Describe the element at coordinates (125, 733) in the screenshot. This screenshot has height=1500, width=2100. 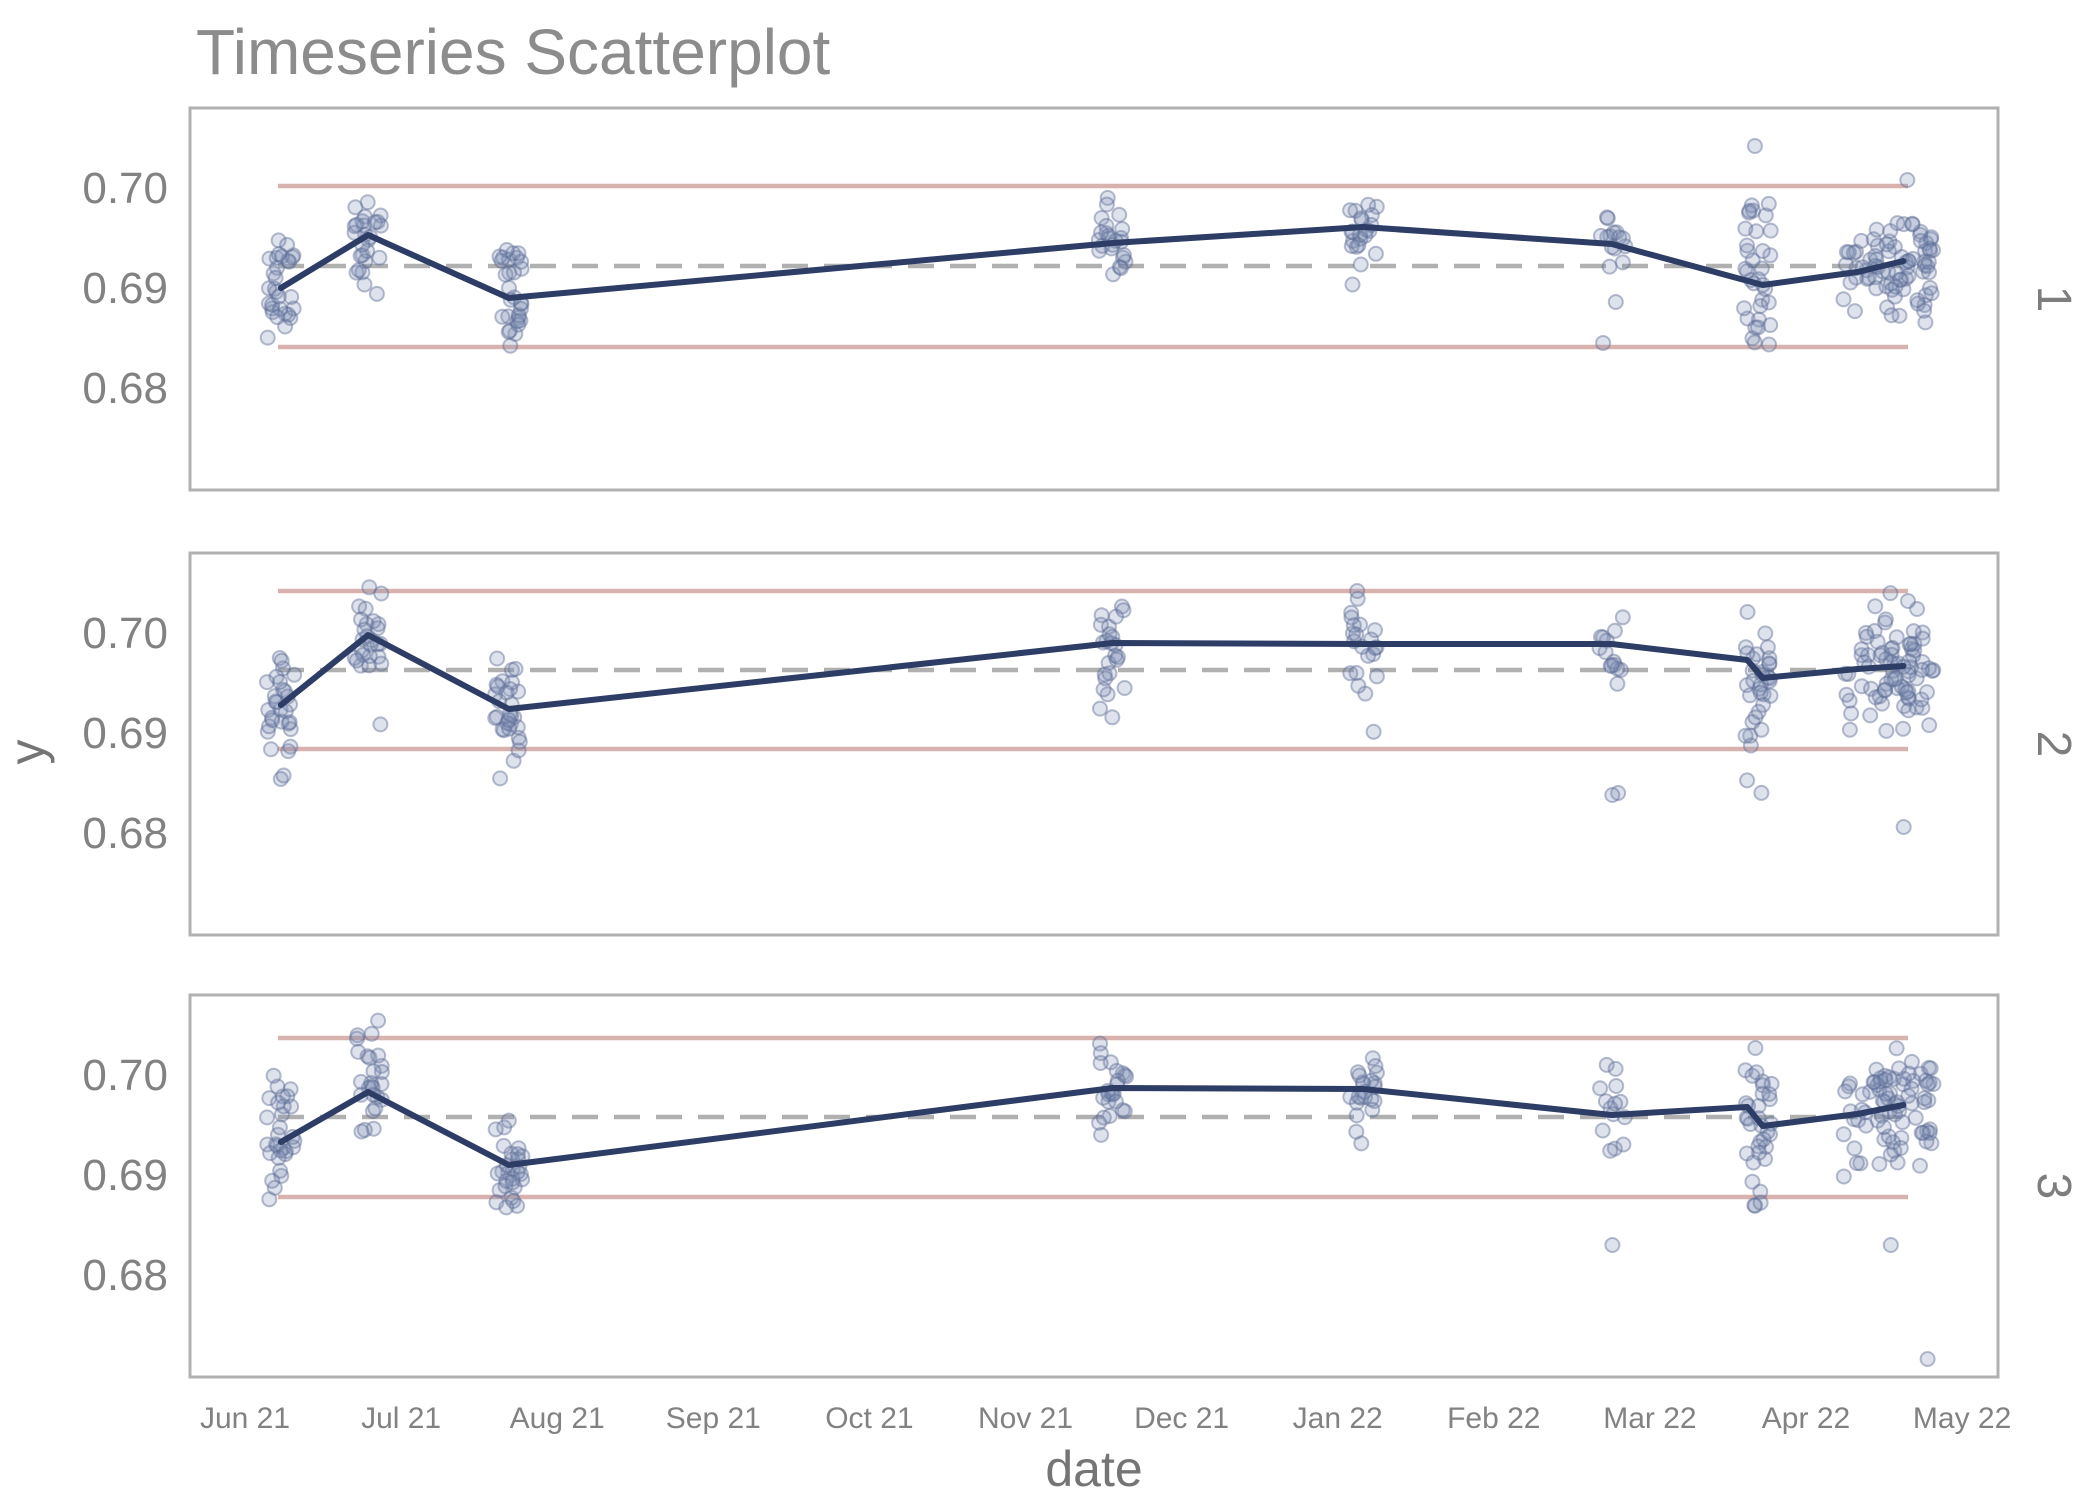
I see `y-tick-label: 0.69` at that location.